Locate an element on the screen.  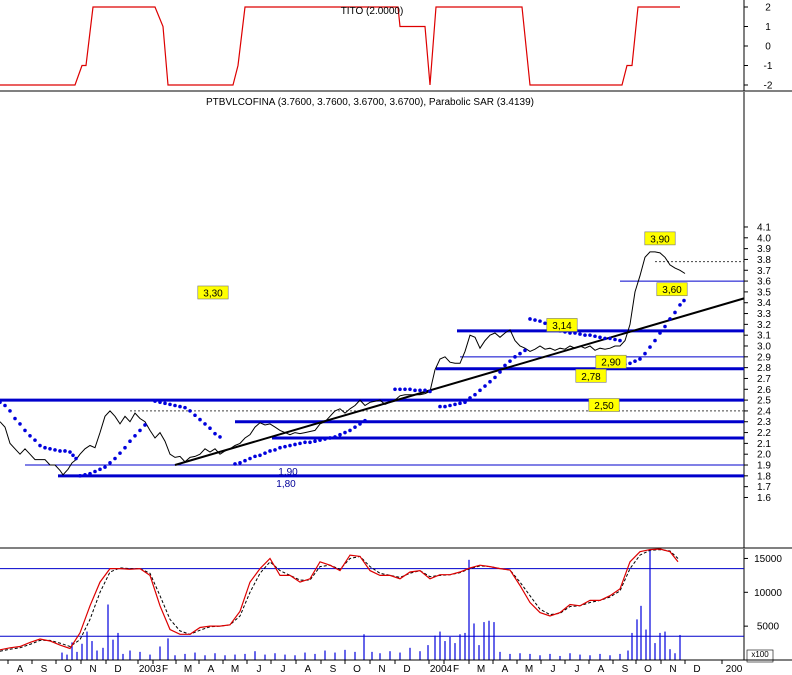
price-tick-label: 4.0 is located at coordinates (764, 238).